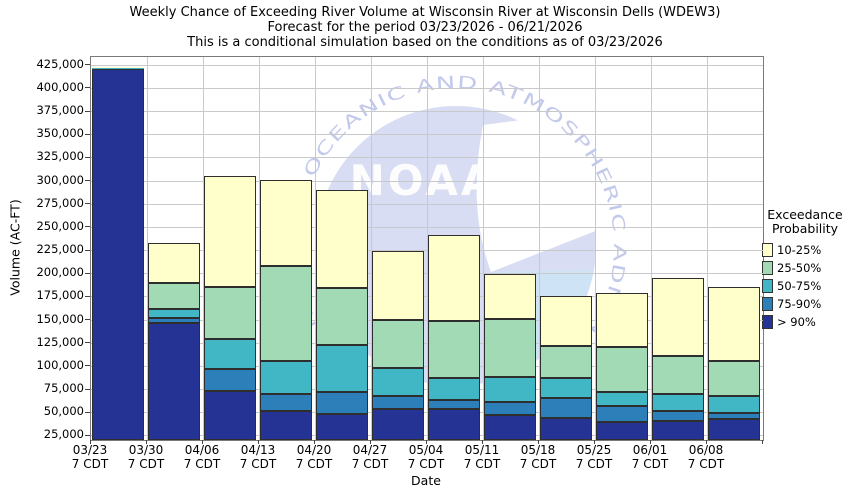  I want to click on x-tick-label: 05/18 7 CDT, so click(538, 457).